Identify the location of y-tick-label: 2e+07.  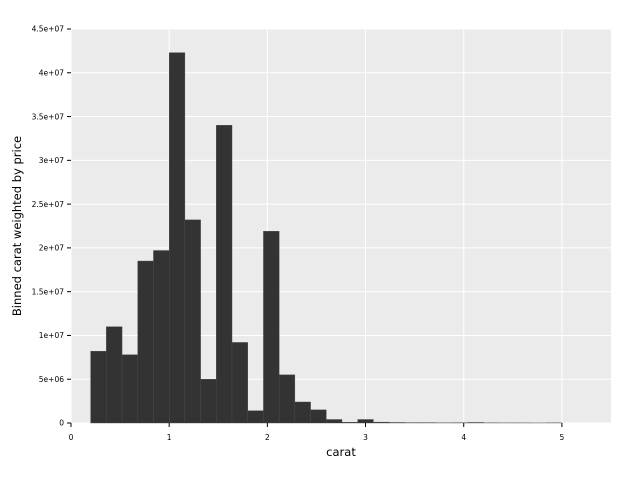
(51, 248).